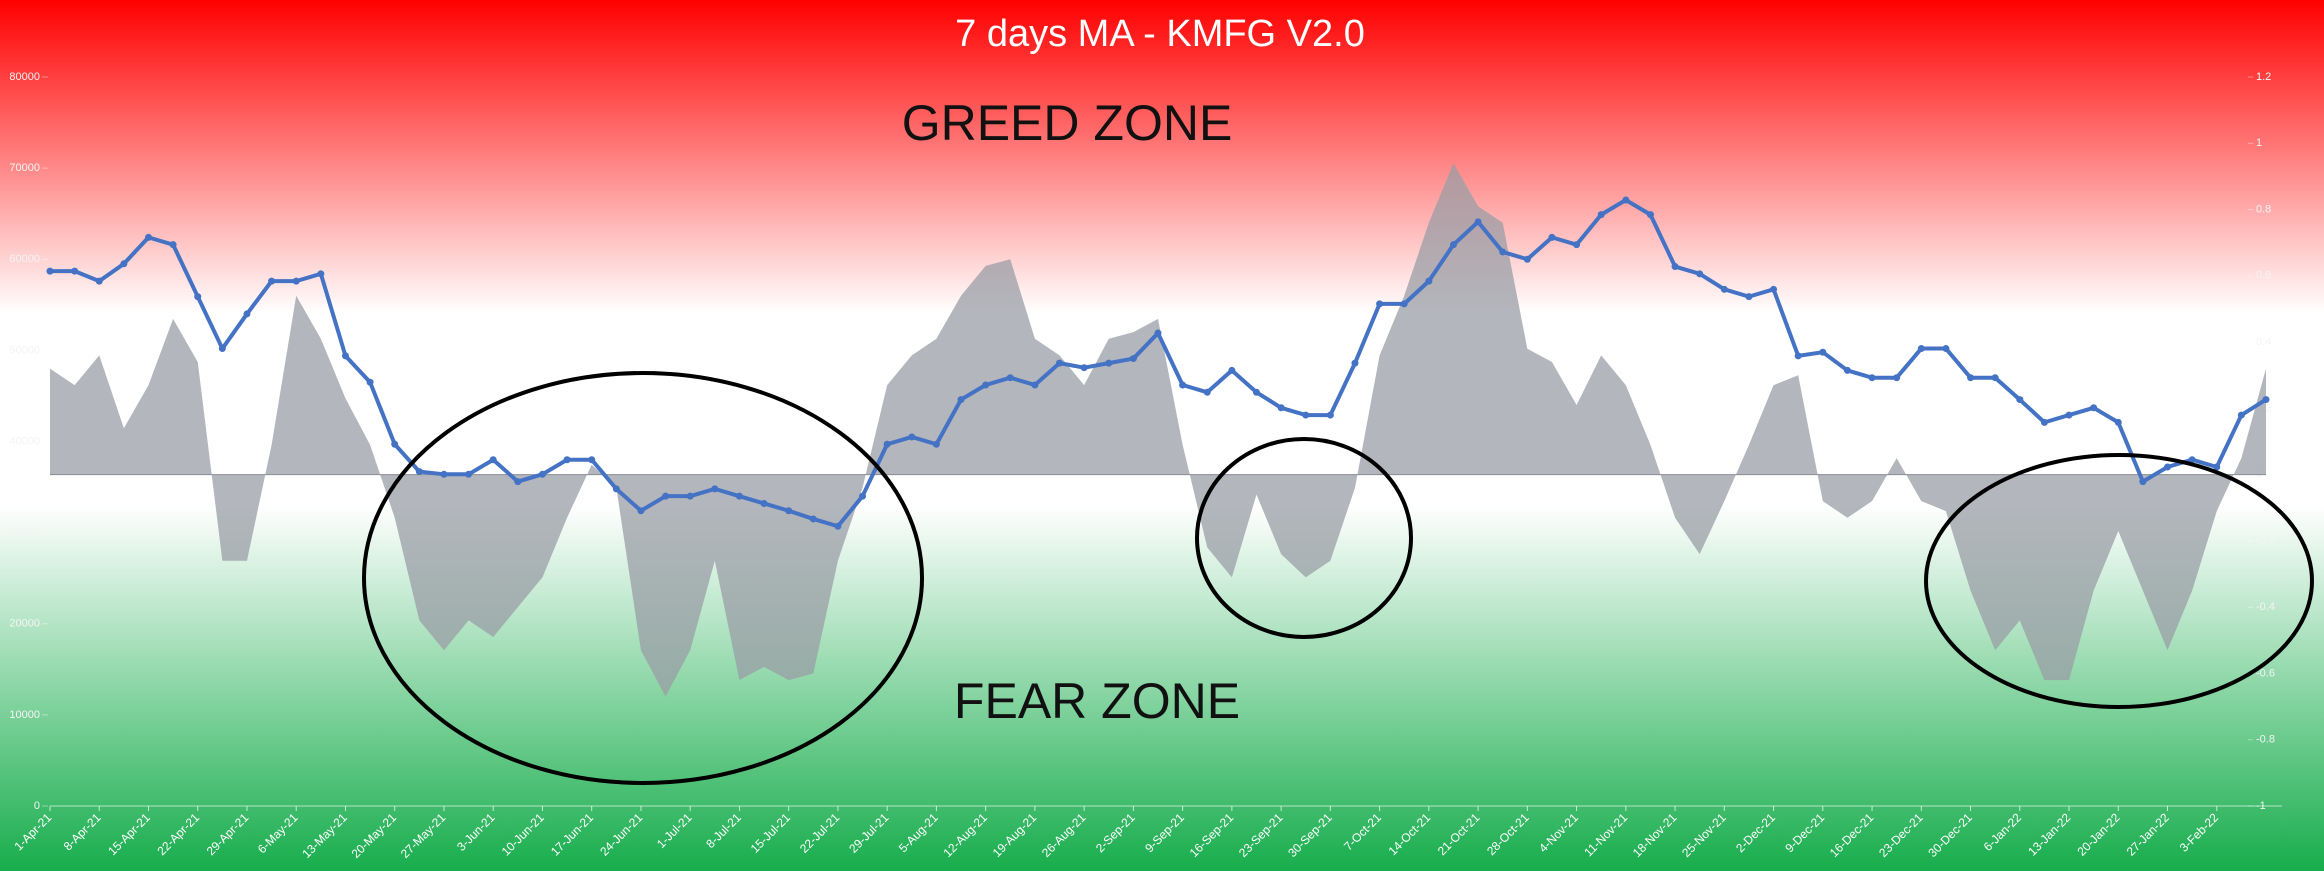 Image resolution: width=2324 pixels, height=871 pixels. I want to click on y2-tick-label: 1.2, so click(2263, 77).